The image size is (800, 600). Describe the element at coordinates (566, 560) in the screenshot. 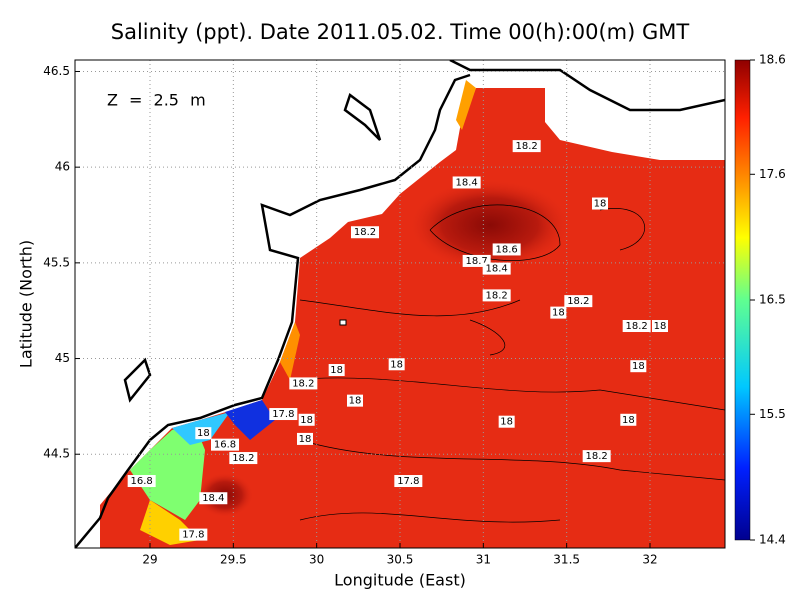

I see `x-tick-label: 31.5` at that location.